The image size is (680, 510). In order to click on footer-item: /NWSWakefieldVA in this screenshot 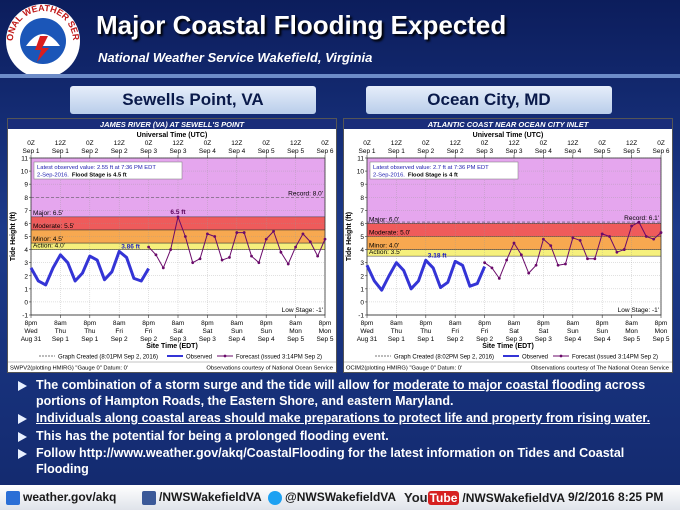, I will do `click(202, 497)`.